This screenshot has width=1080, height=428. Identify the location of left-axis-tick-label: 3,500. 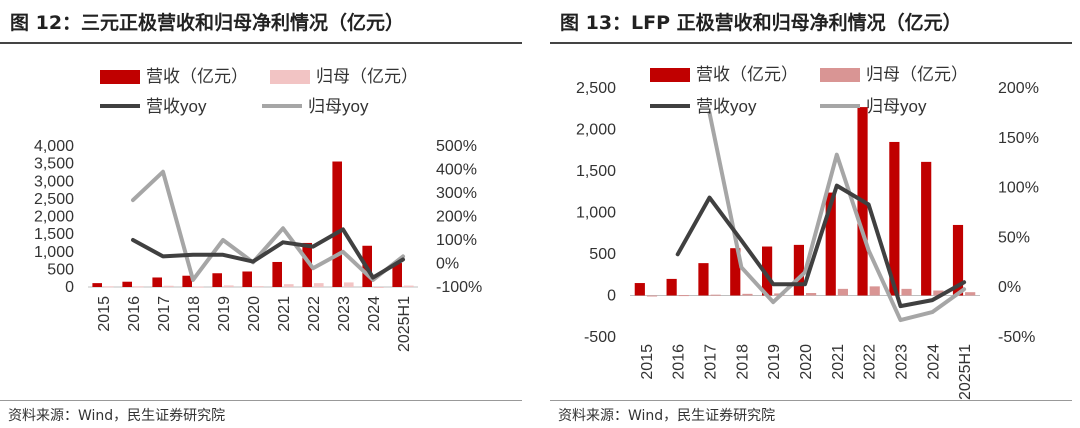
(54, 164).